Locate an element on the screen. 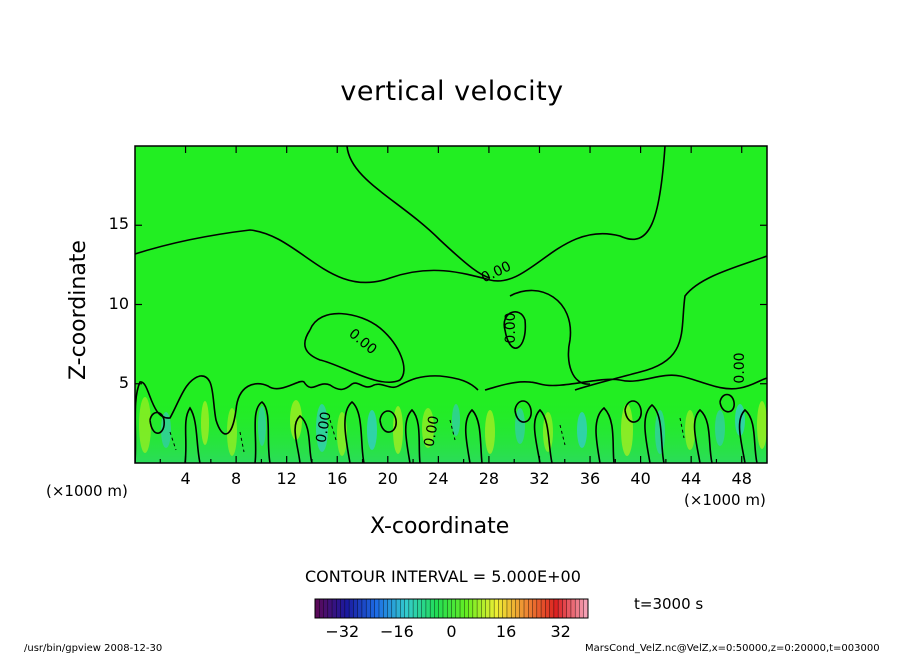  x-tick-label: 20 is located at coordinates (387, 478).